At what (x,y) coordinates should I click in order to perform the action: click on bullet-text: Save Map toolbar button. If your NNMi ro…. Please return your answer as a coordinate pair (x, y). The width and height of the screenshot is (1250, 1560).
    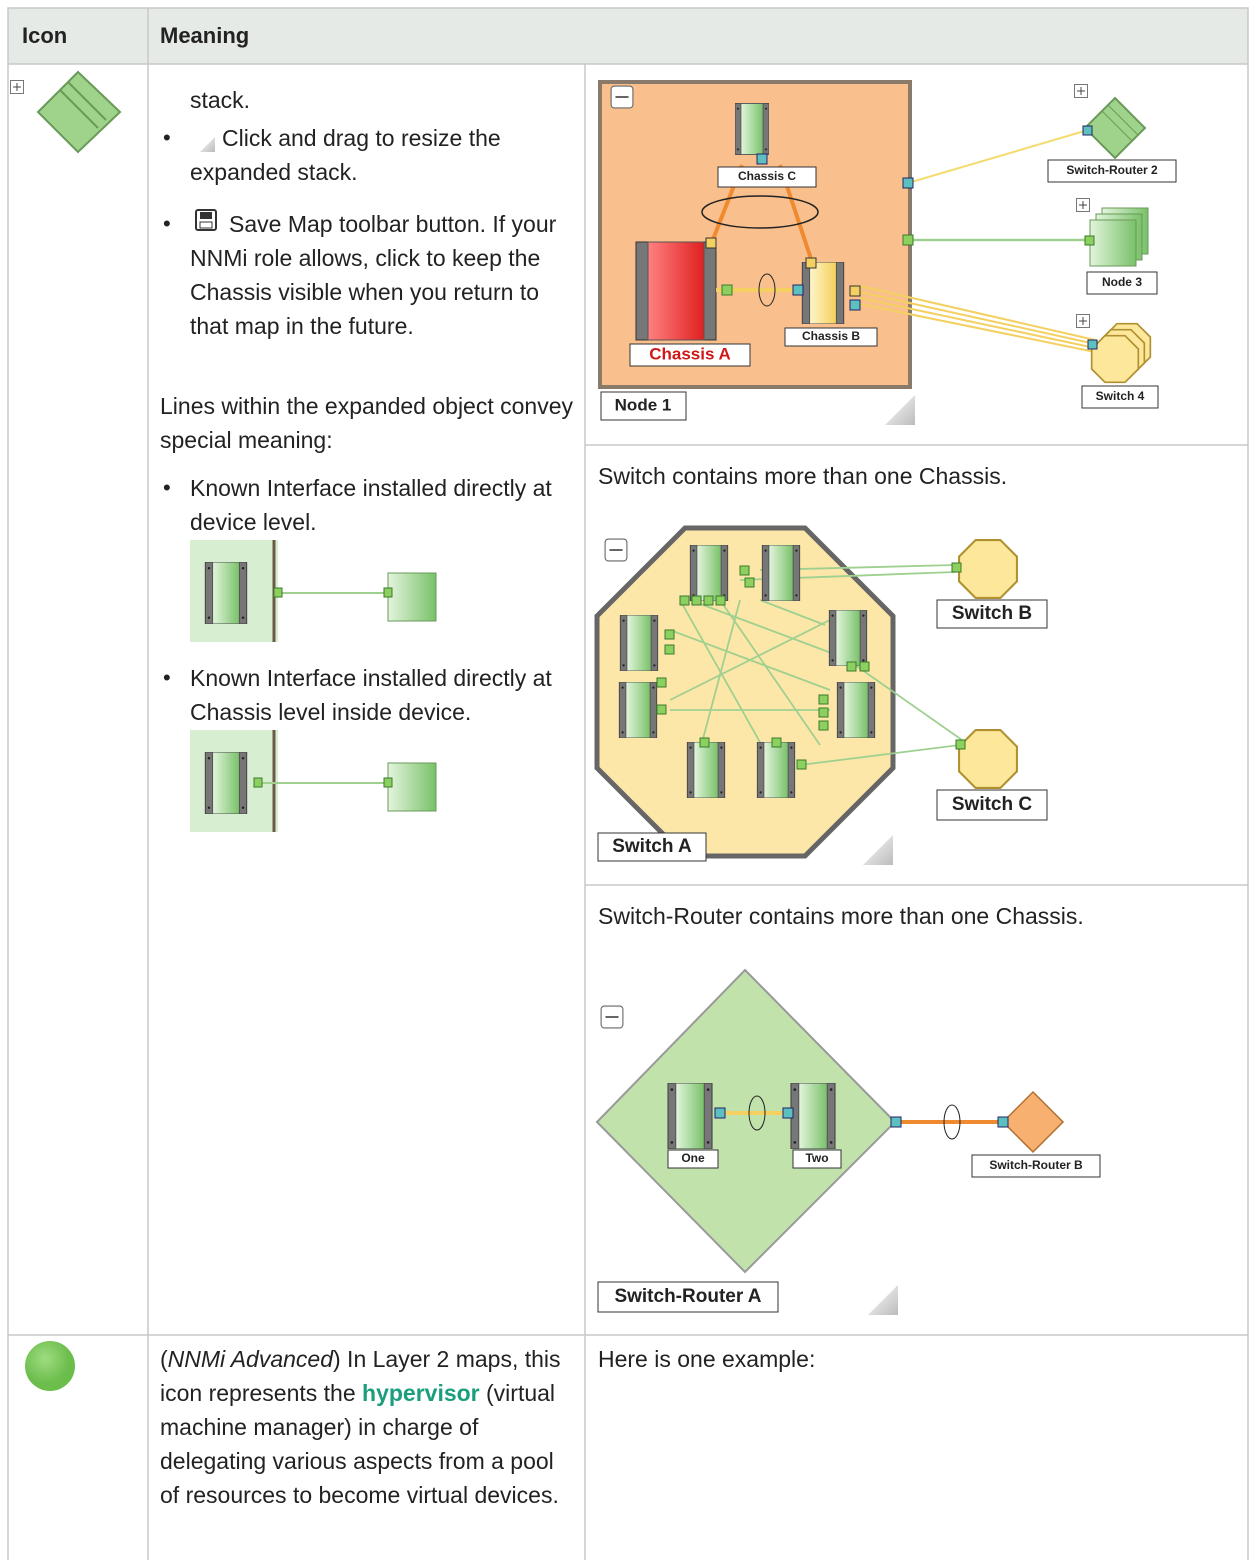
    Looking at the image, I should click on (373, 275).